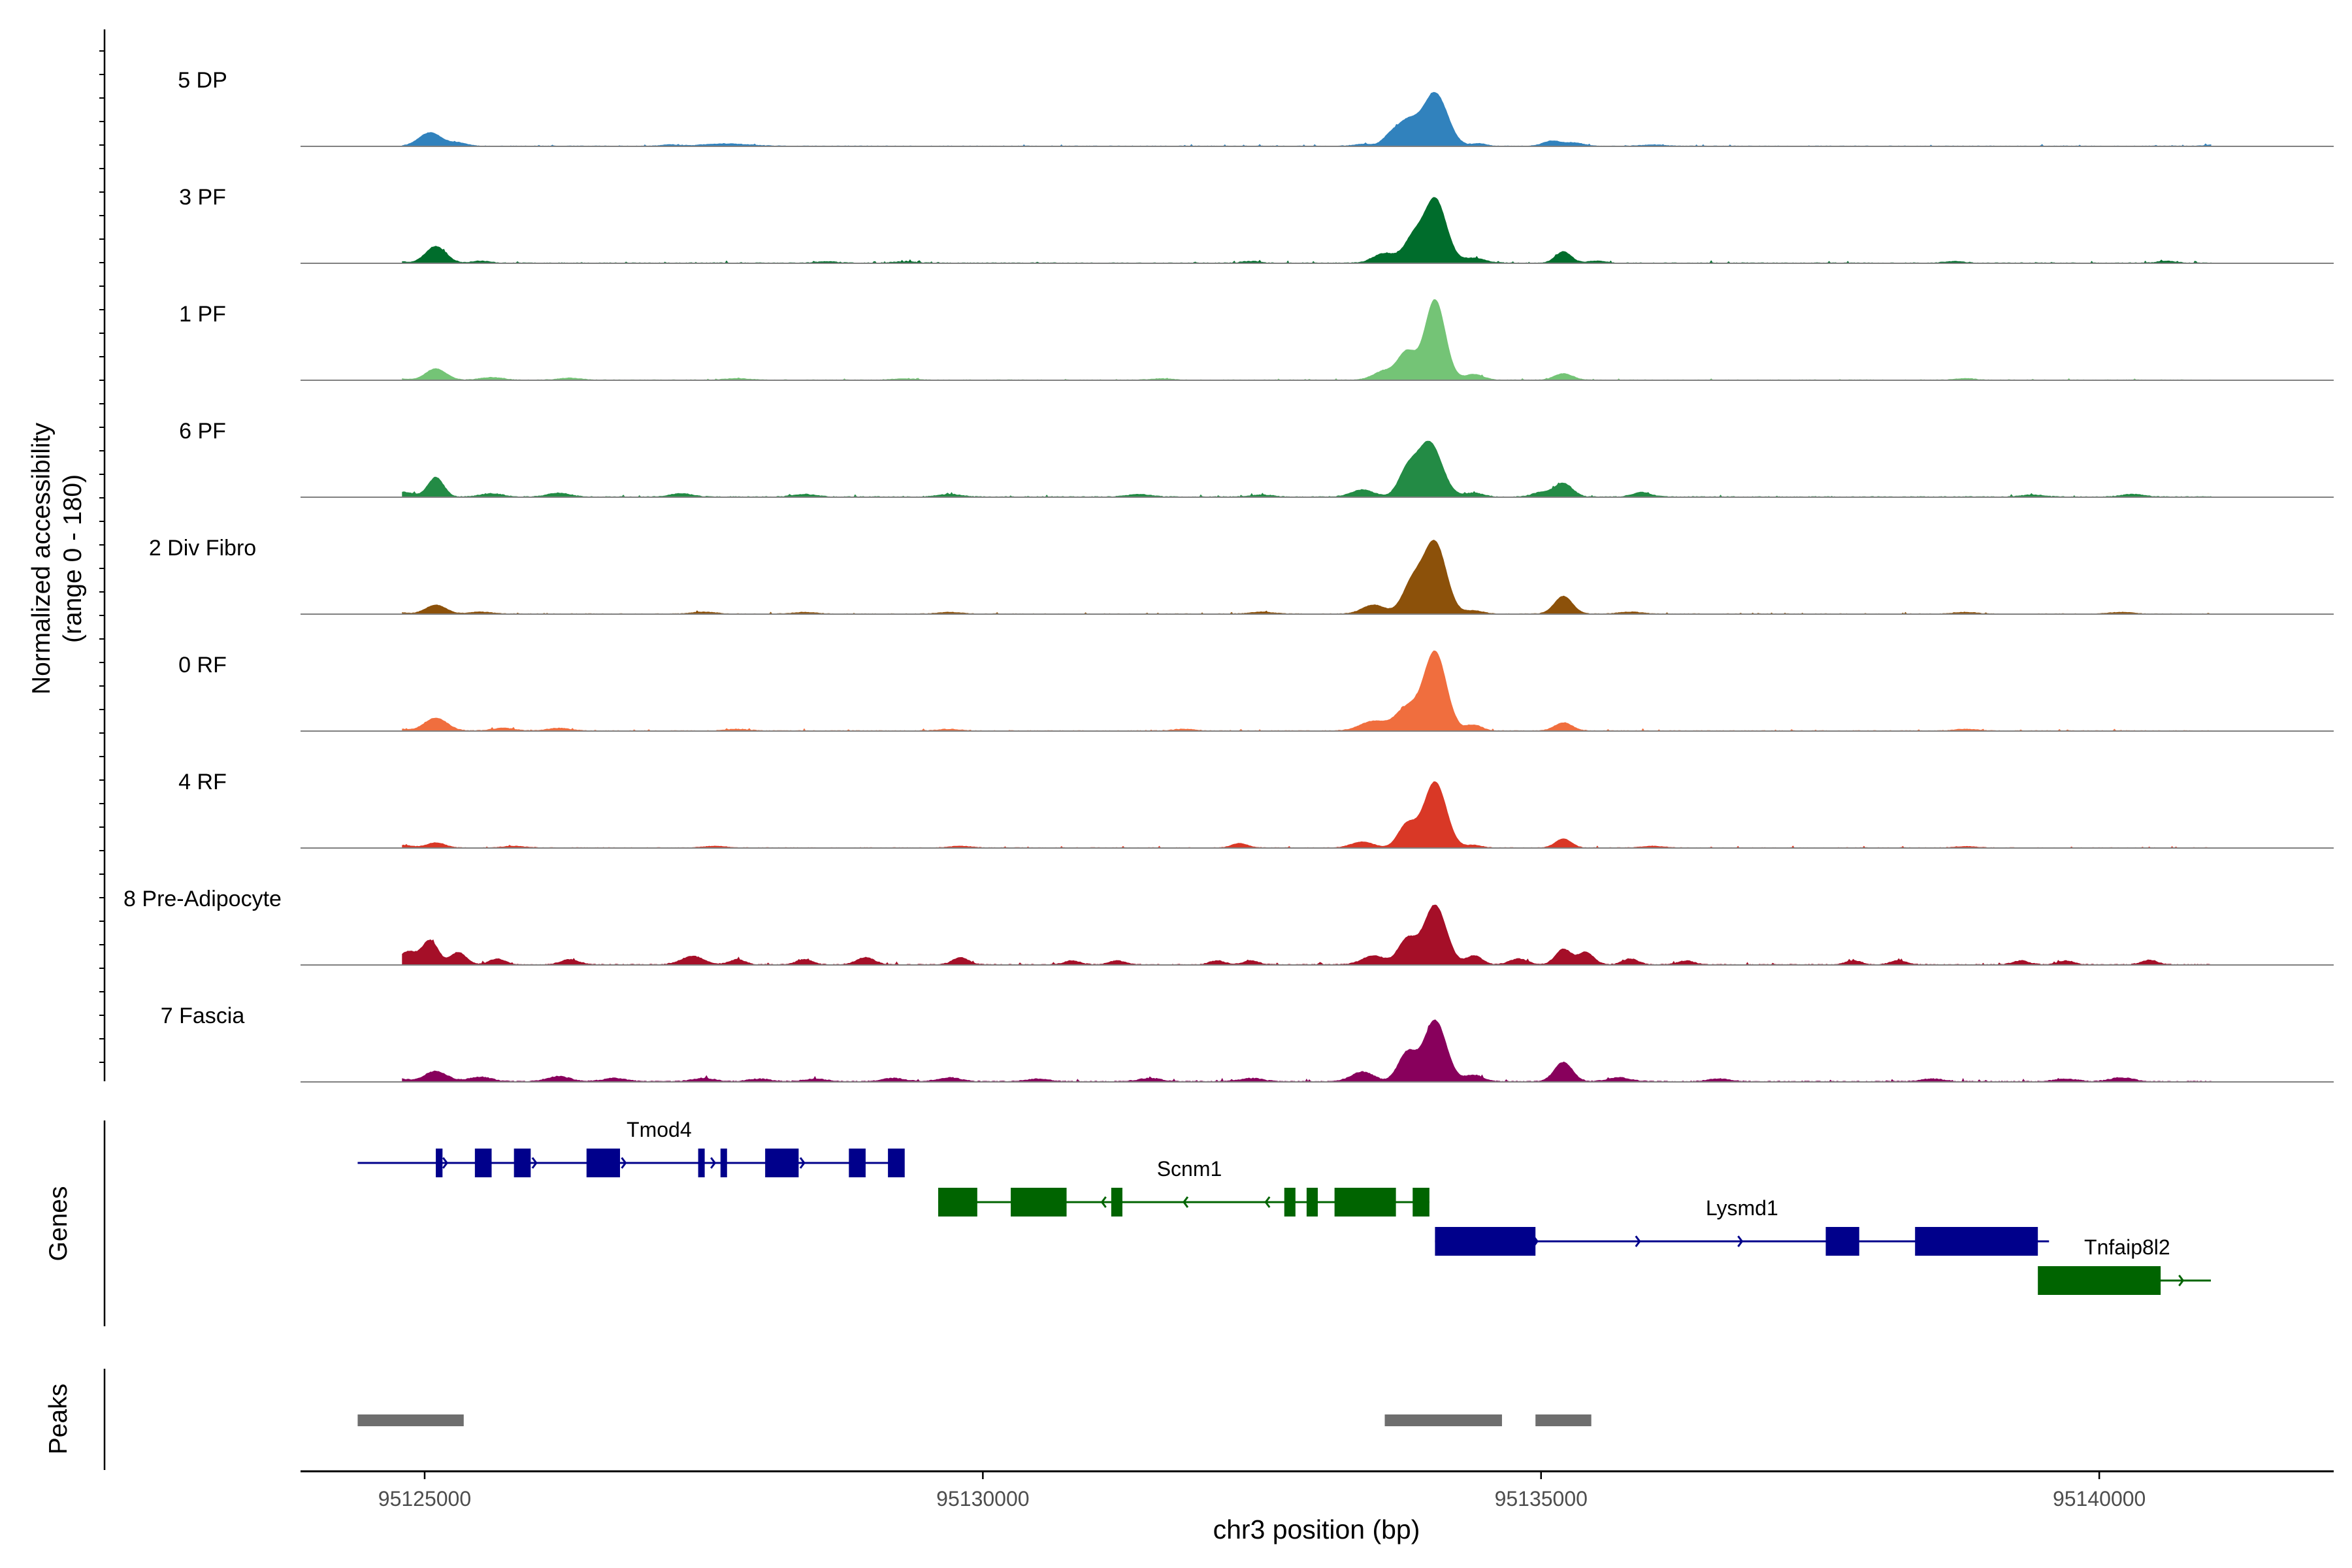  What do you see at coordinates (982, 1499) in the screenshot?
I see `x-tick-label: 95130000` at bounding box center [982, 1499].